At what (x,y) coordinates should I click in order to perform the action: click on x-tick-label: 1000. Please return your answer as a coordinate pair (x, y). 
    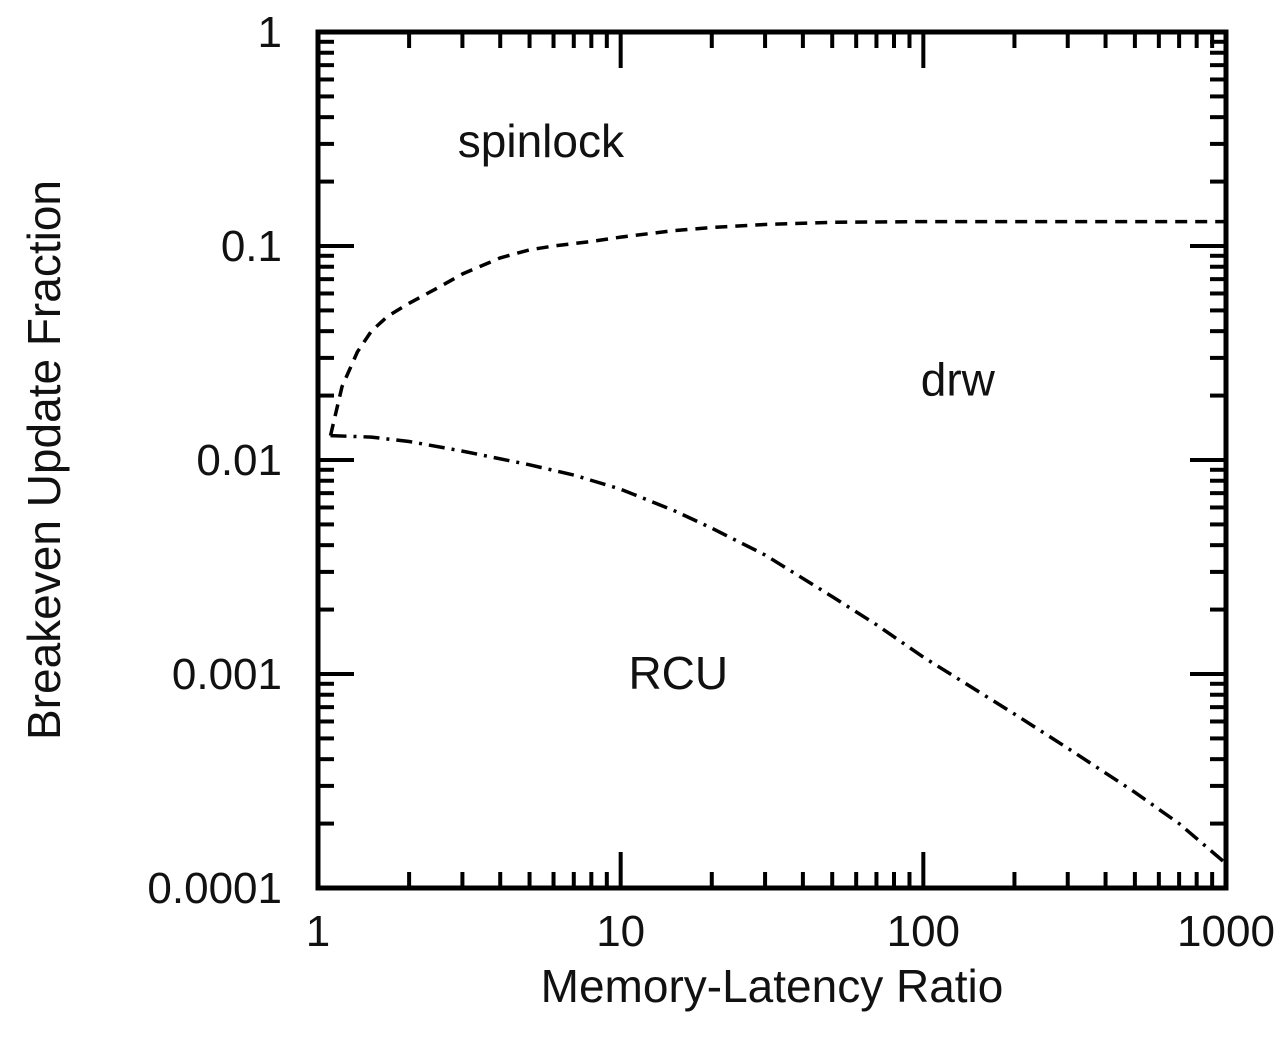
    Looking at the image, I should click on (1226, 931).